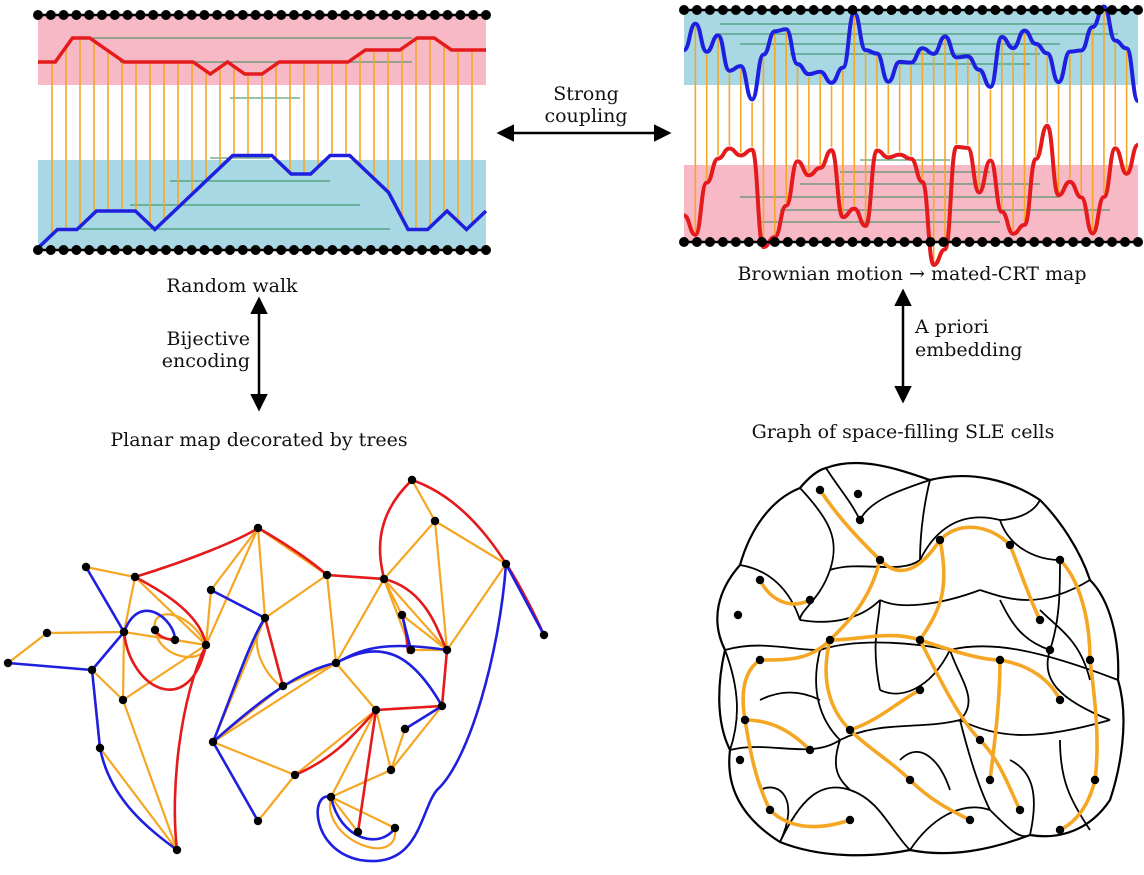 This screenshot has width=1144, height=875. I want to click on chord-lines, so click(246, 133).